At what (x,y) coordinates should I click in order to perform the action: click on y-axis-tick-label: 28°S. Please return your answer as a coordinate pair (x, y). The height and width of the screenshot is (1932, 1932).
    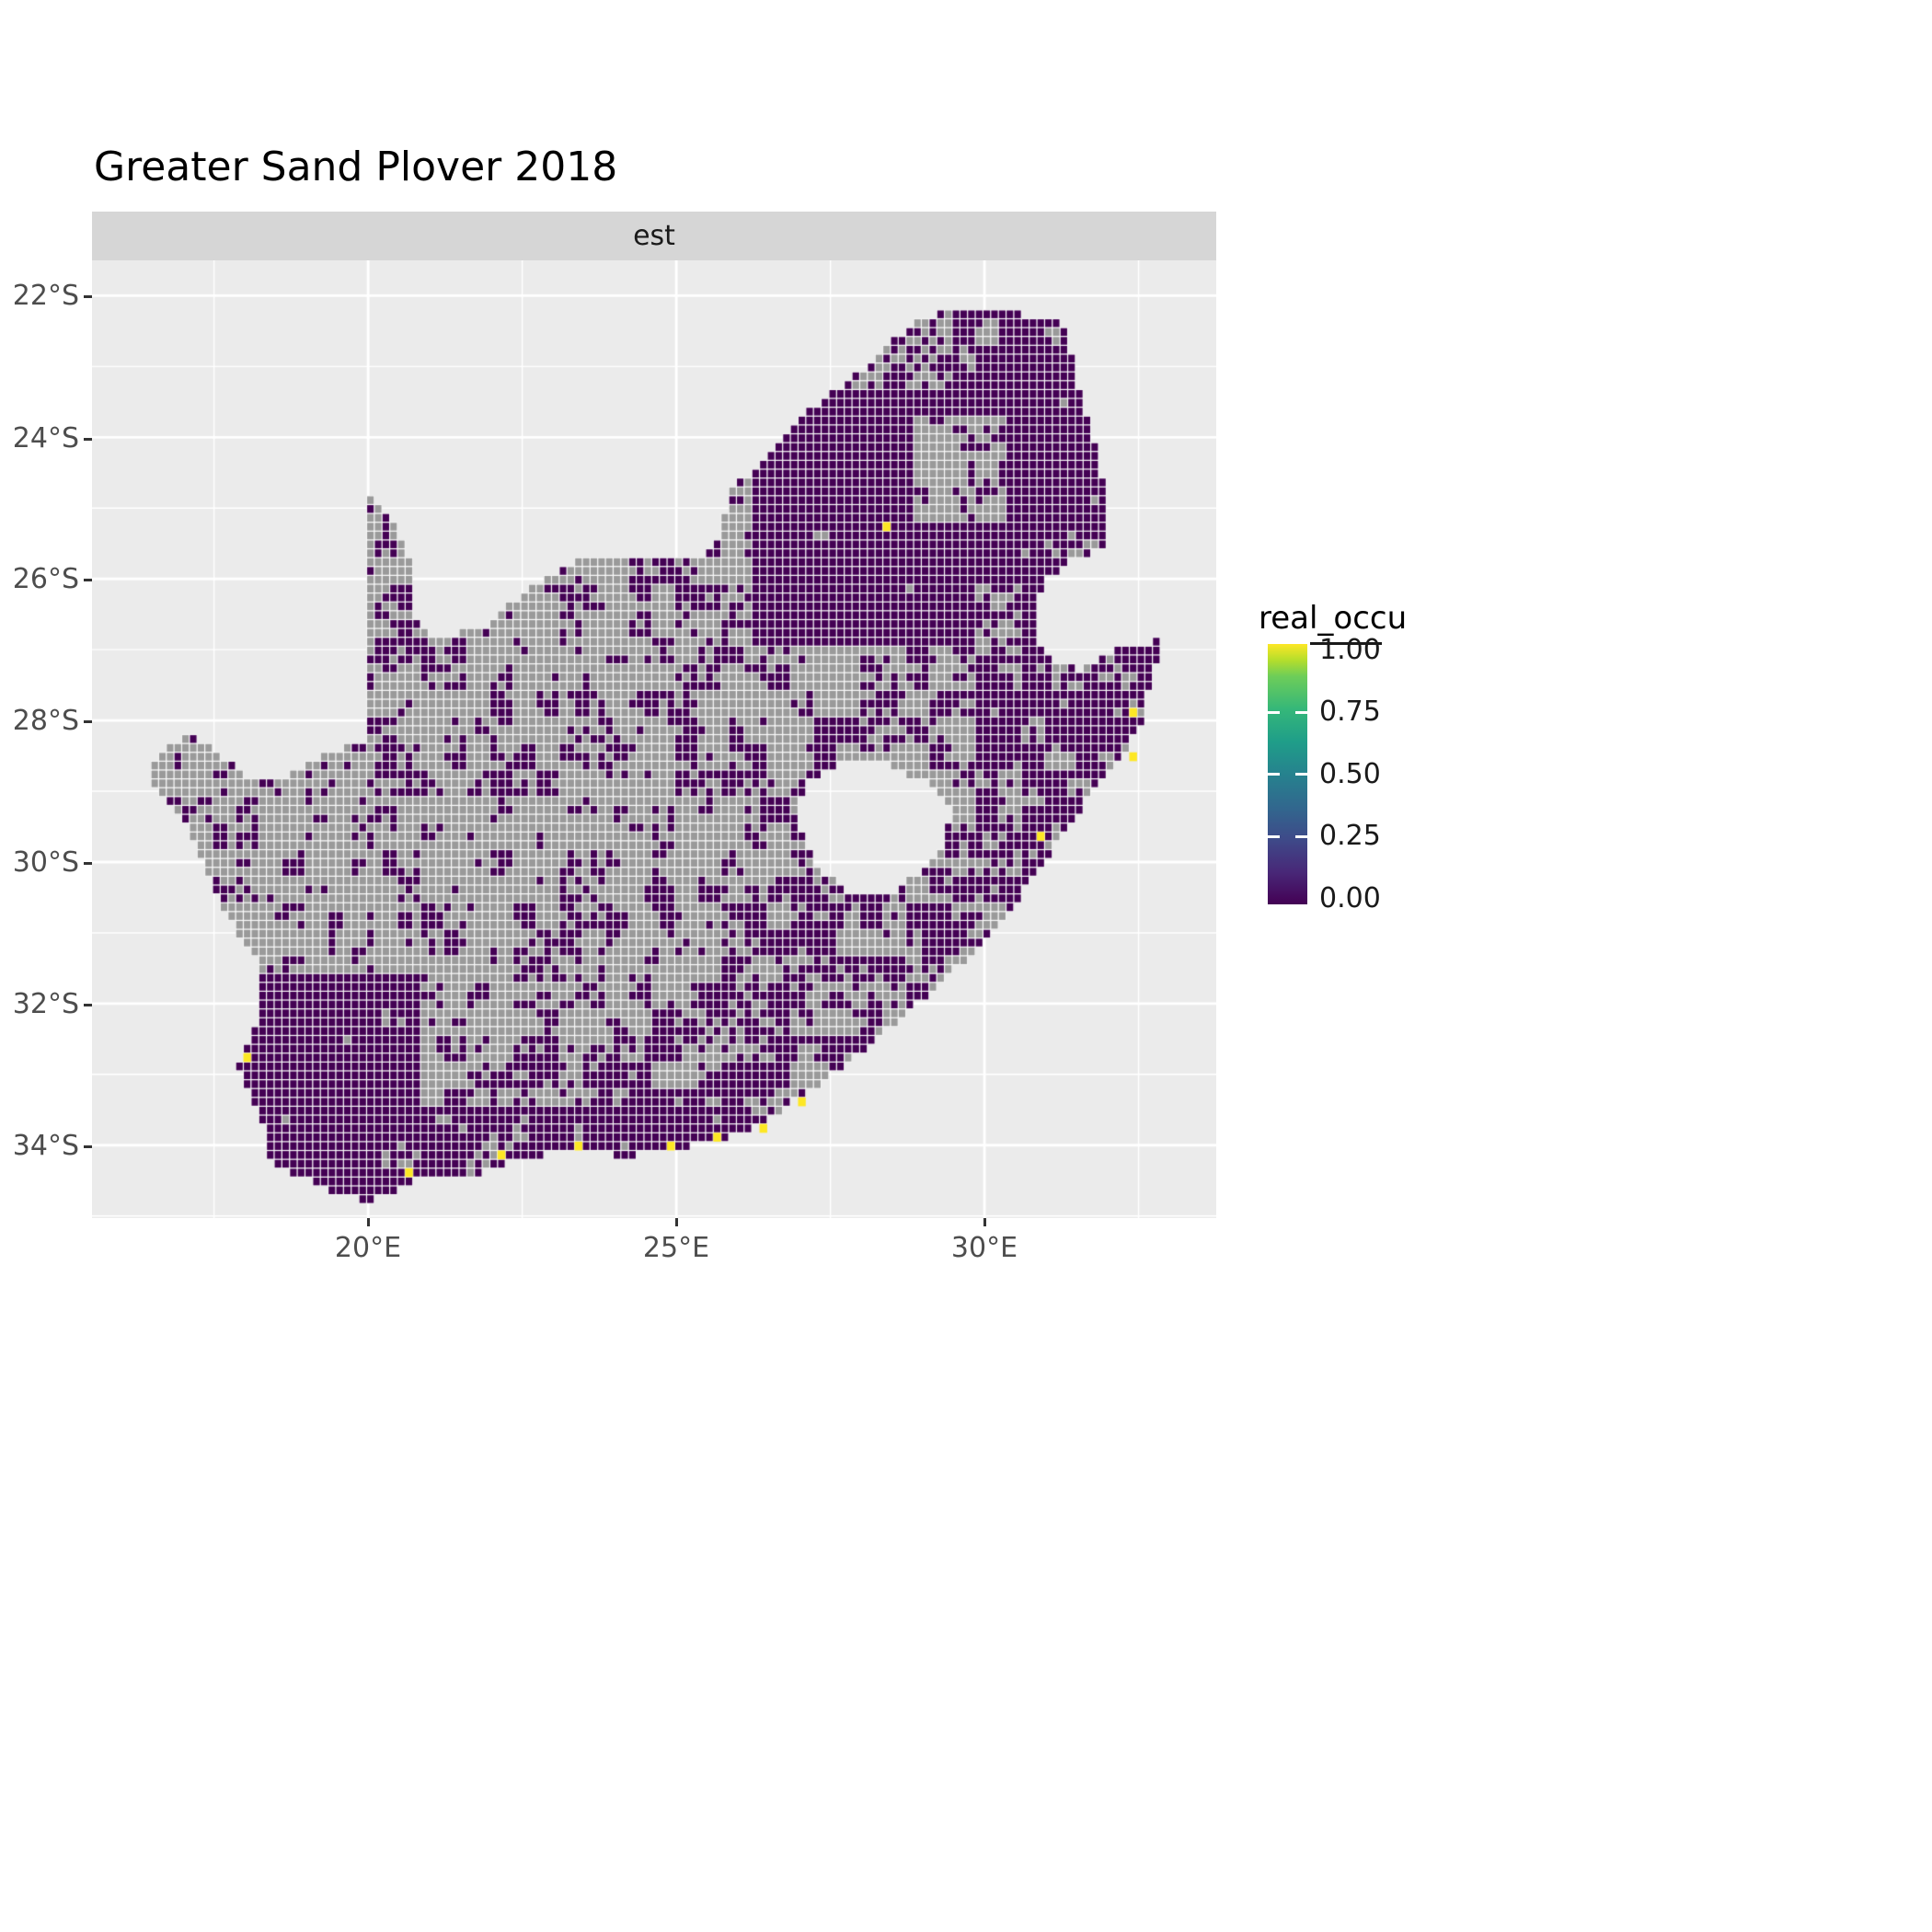
    Looking at the image, I should click on (45, 721).